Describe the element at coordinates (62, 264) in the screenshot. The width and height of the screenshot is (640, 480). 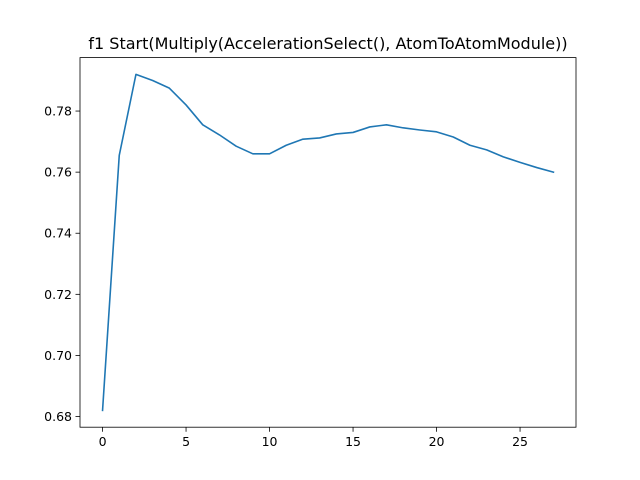
I see `y-axis: 0.68 0.70 0.72 0.74 0.76 0.78` at that location.